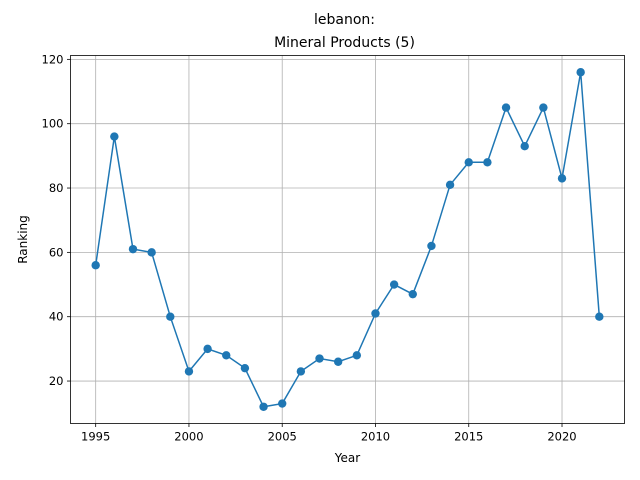  I want to click on x-tick-label: 1995, so click(95, 437).